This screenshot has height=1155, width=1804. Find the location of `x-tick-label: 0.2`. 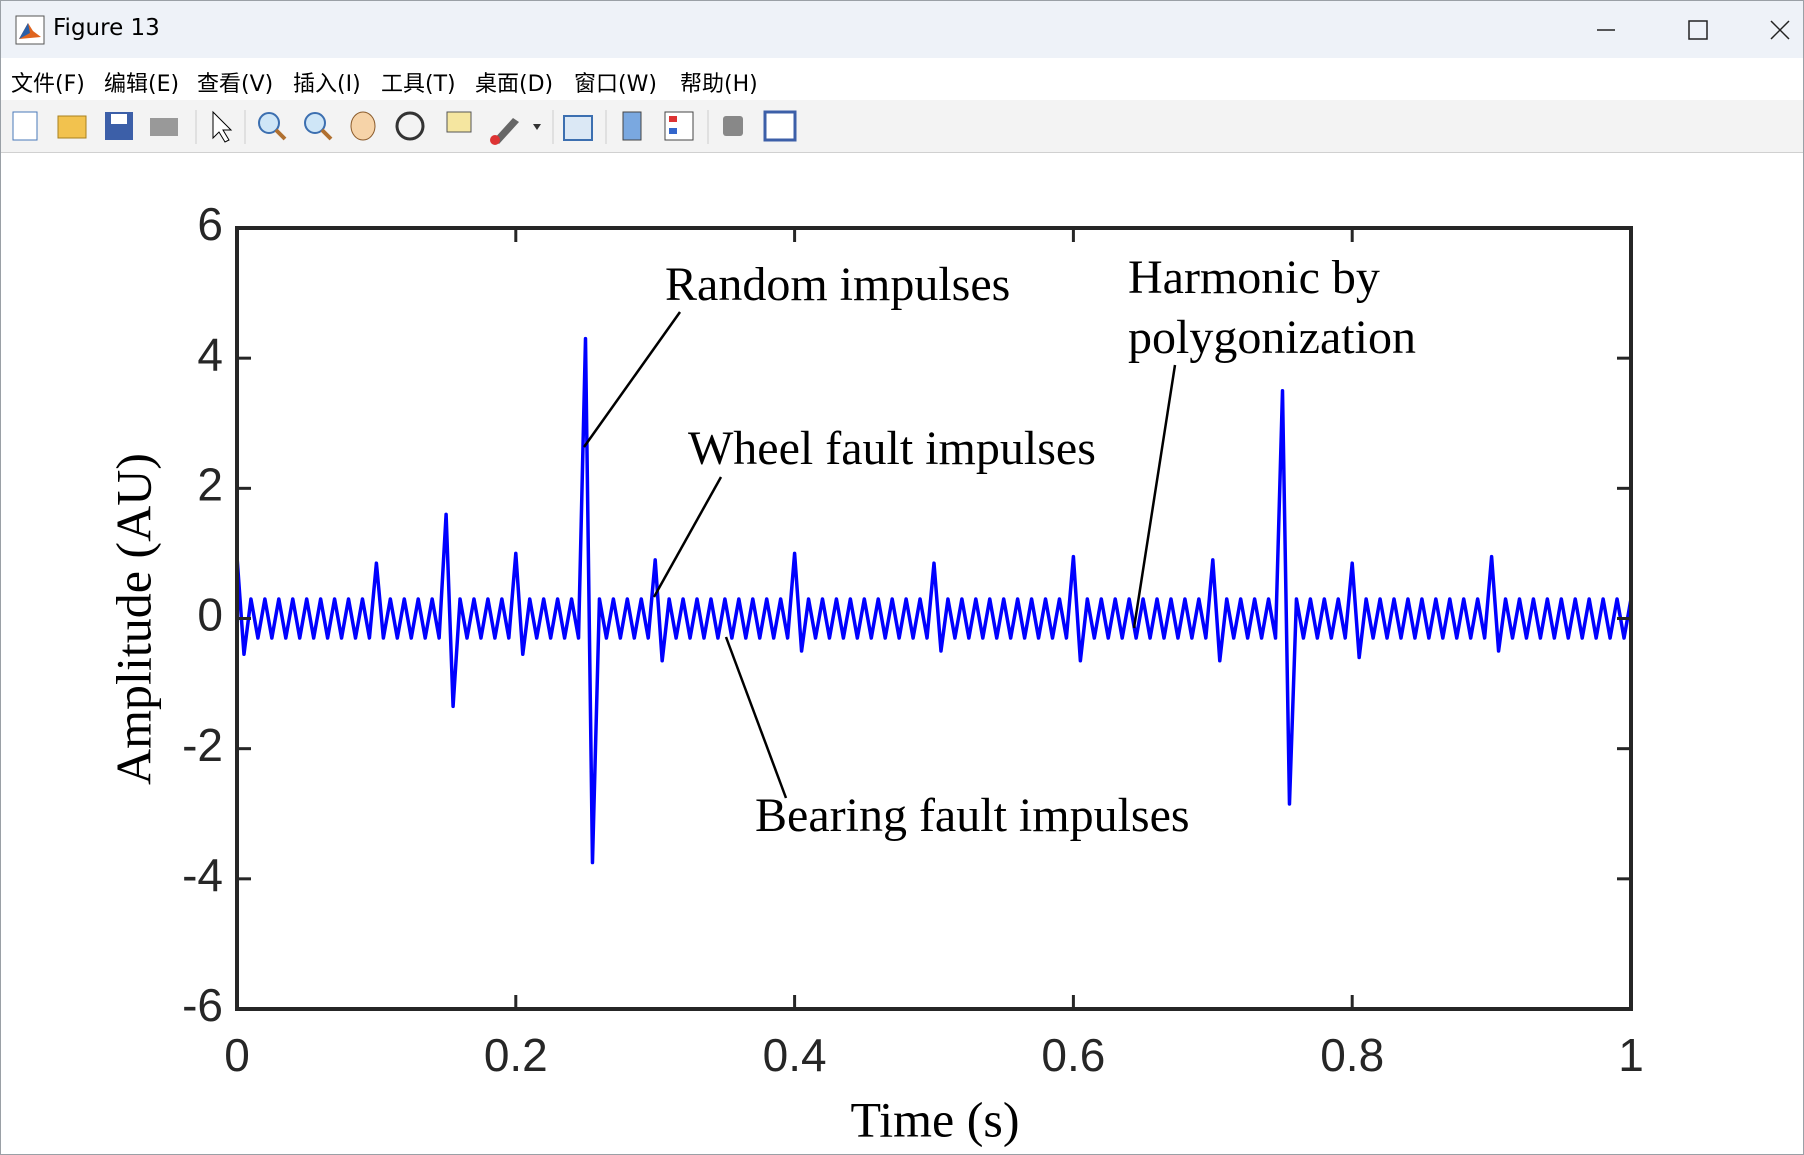

x-tick-label: 0.2 is located at coordinates (516, 1055).